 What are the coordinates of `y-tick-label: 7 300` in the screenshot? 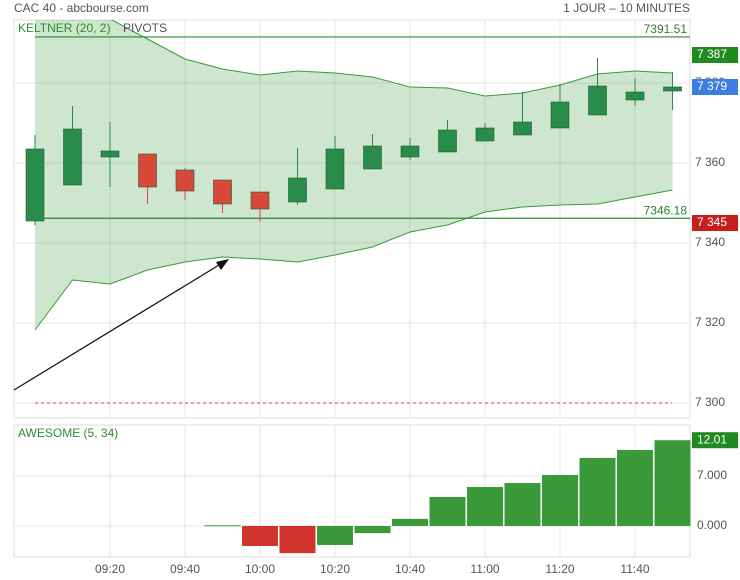 It's located at (710, 402).